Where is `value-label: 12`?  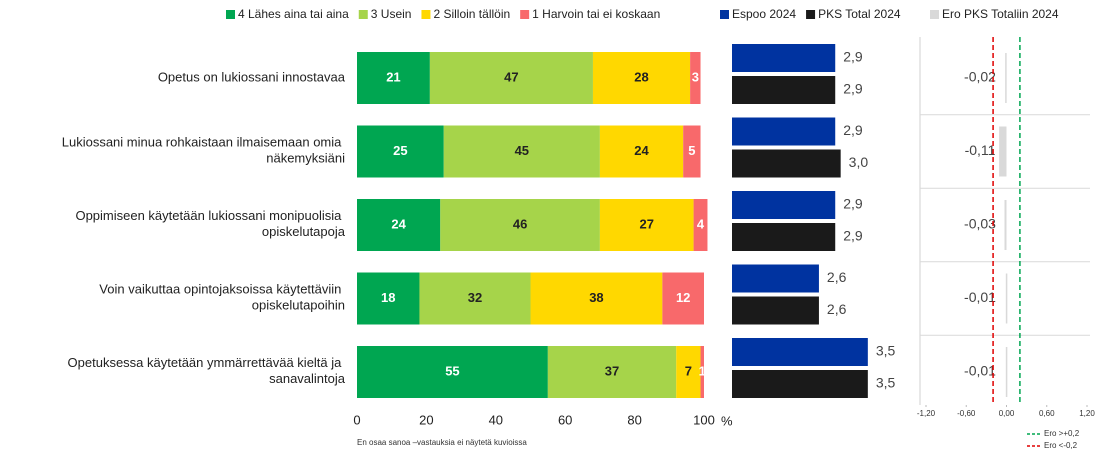
value-label: 12 is located at coordinates (683, 297).